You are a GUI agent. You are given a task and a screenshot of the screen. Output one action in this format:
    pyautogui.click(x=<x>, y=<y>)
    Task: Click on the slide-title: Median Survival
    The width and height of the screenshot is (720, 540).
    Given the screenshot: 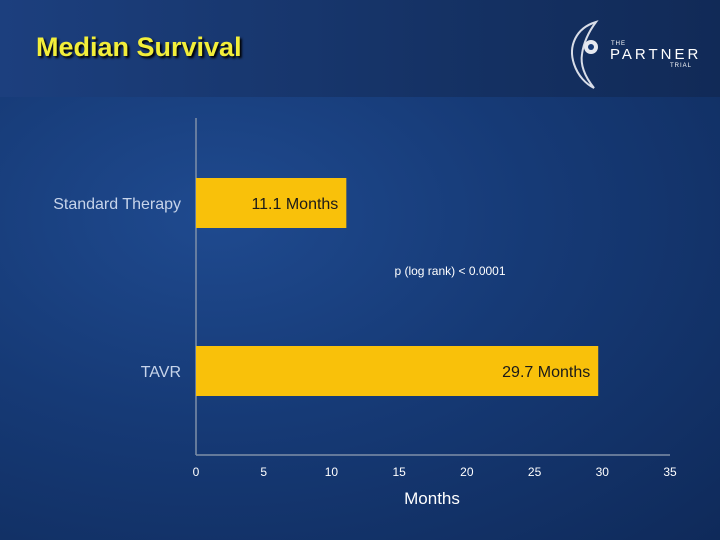 What is the action you would take?
    pyautogui.click(x=139, y=47)
    